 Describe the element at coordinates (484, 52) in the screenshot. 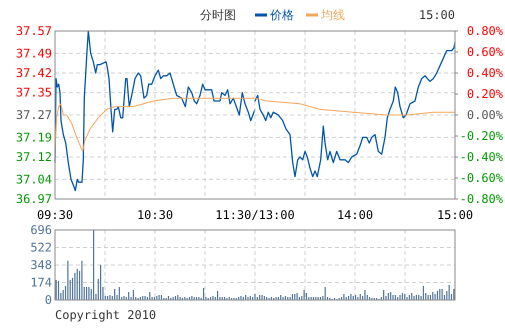

I see `text: 0.60%` at that location.